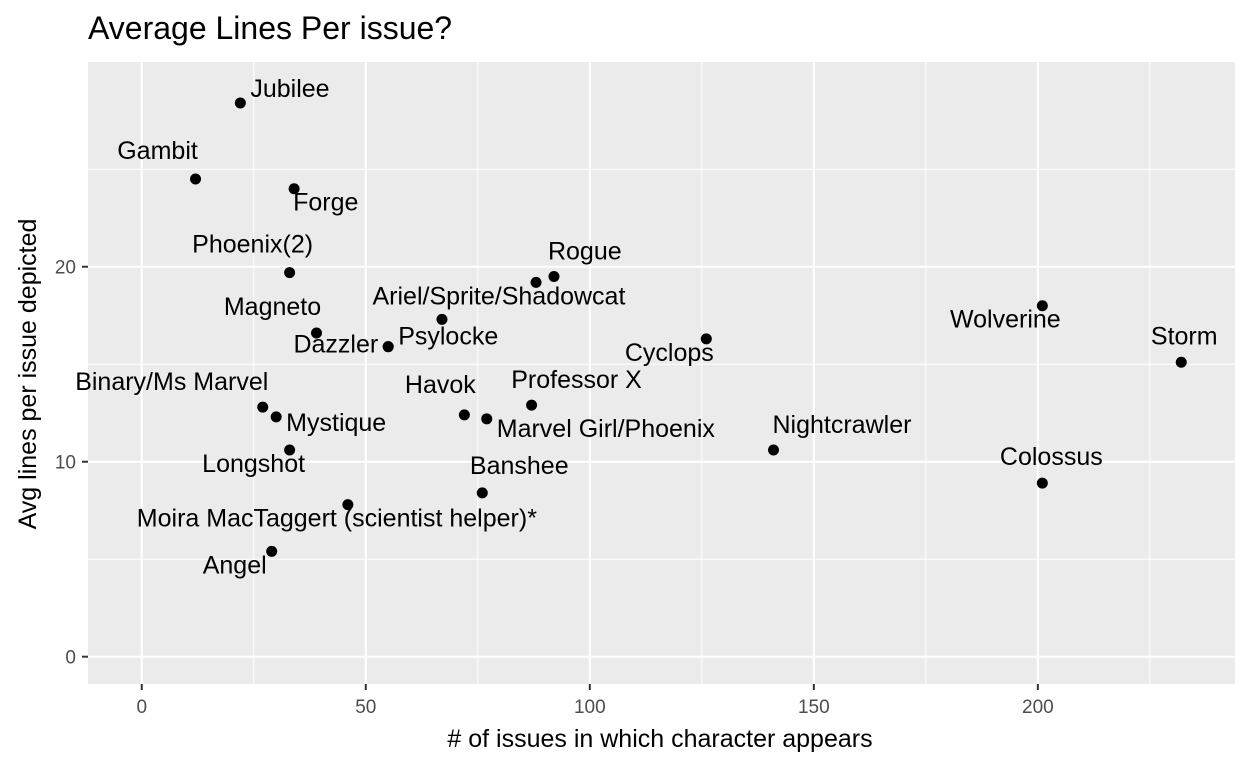 The height and width of the screenshot is (768, 1248). Describe the element at coordinates (590, 707) in the screenshot. I see `x-tick-label: 100` at that location.